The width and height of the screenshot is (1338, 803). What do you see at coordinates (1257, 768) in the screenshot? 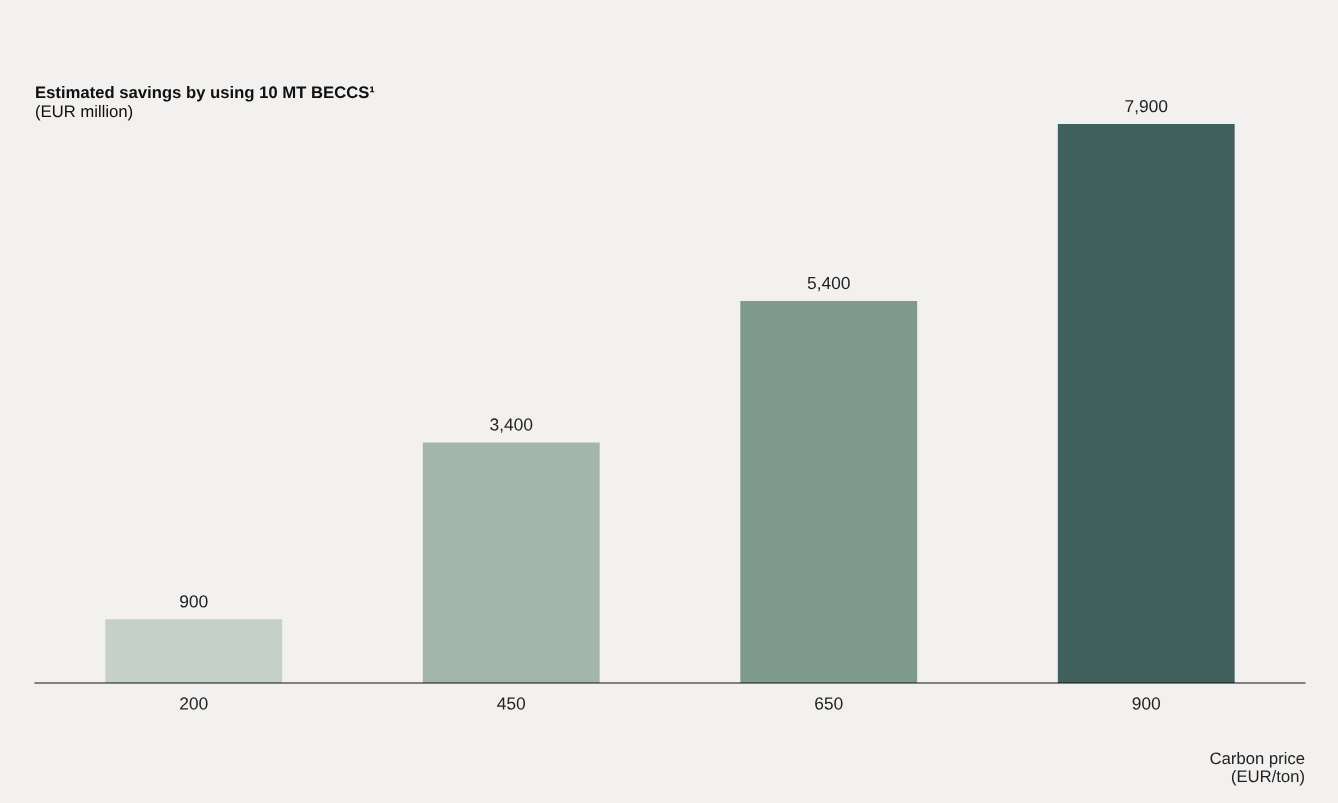
I see `x-axis-title: Carbon price (EUR/ton)` at bounding box center [1257, 768].